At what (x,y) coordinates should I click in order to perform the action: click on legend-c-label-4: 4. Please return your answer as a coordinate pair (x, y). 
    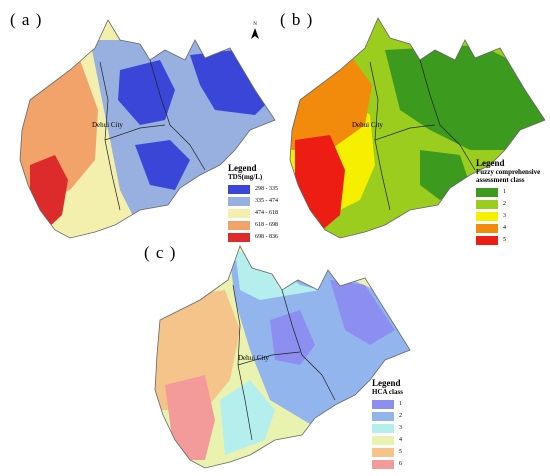
    Looking at the image, I should click on (400, 440).